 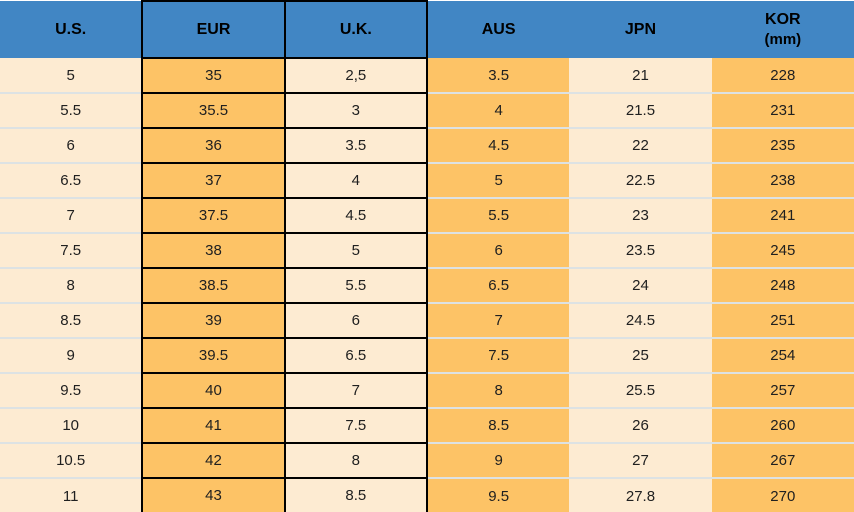 What do you see at coordinates (782, 285) in the screenshot?
I see `table-cell: 248` at bounding box center [782, 285].